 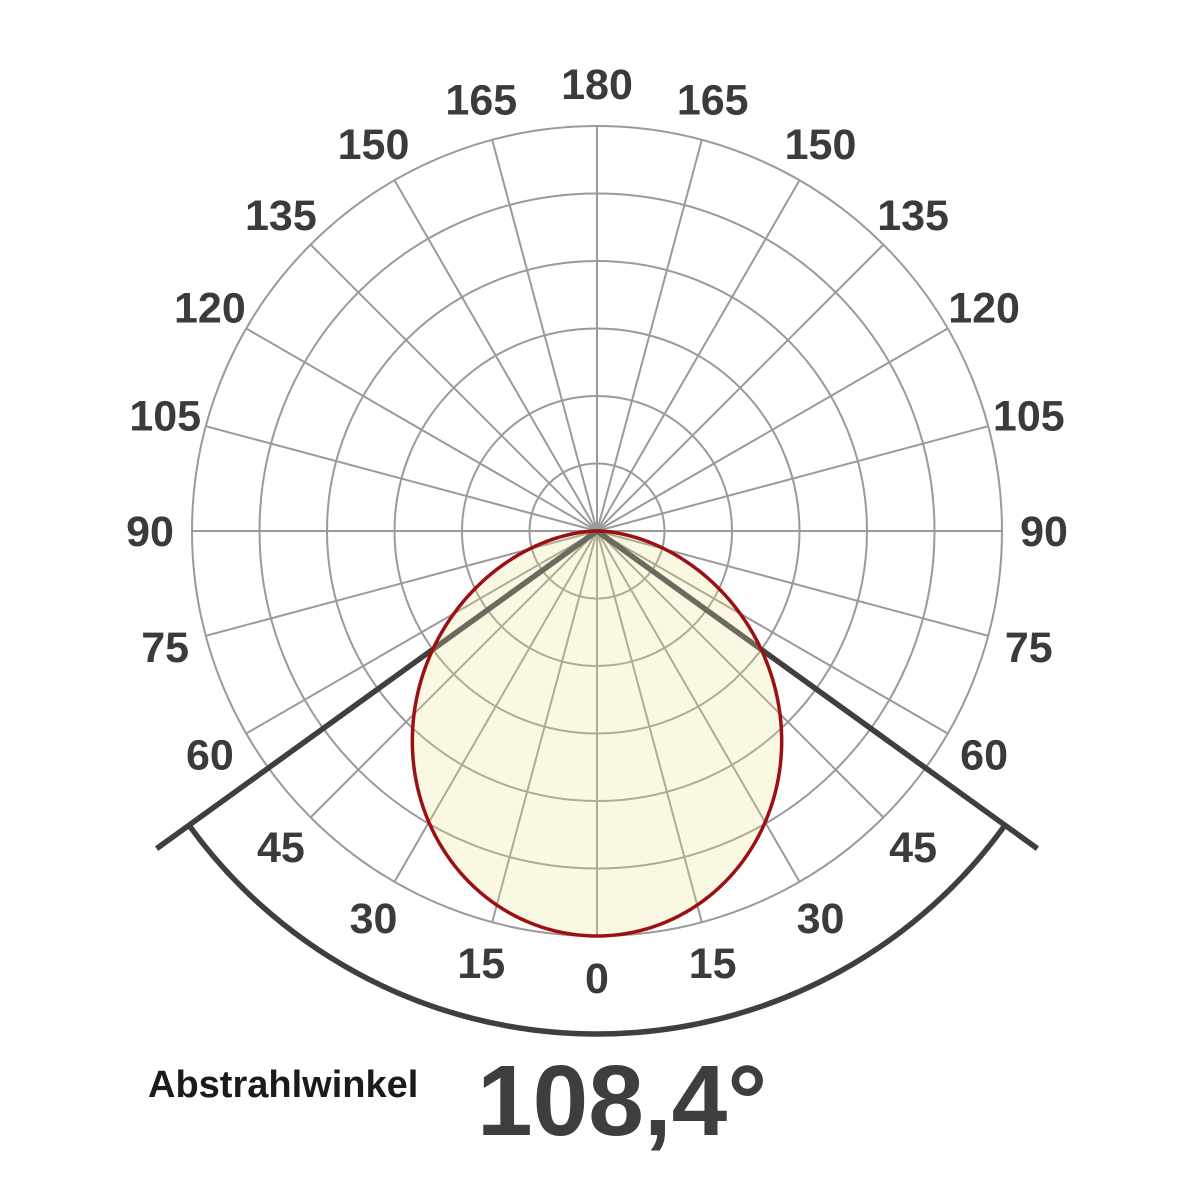 I want to click on beam-angle-caption: Abstrahlwinkel, so click(x=283, y=1085).